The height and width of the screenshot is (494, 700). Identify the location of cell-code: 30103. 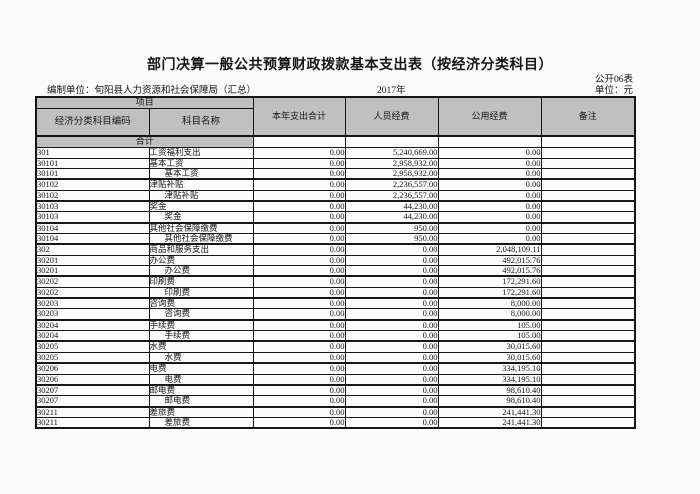
(92, 206).